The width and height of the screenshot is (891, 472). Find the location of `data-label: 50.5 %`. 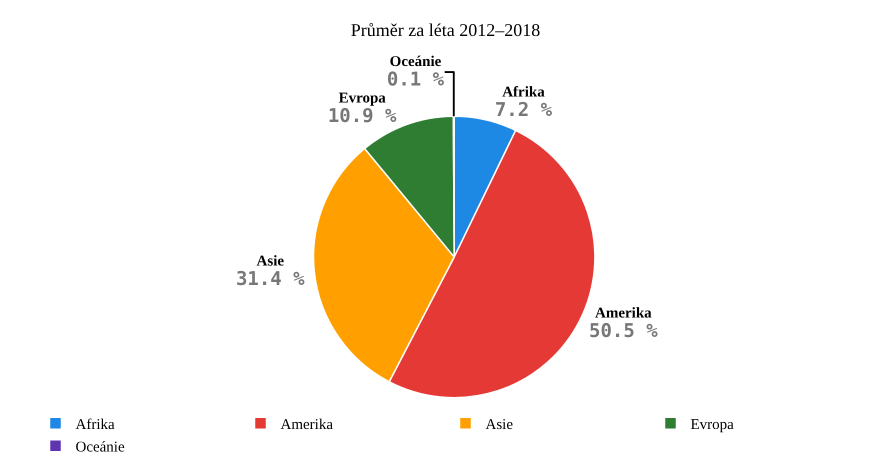

data-label: 50.5 % is located at coordinates (623, 331).